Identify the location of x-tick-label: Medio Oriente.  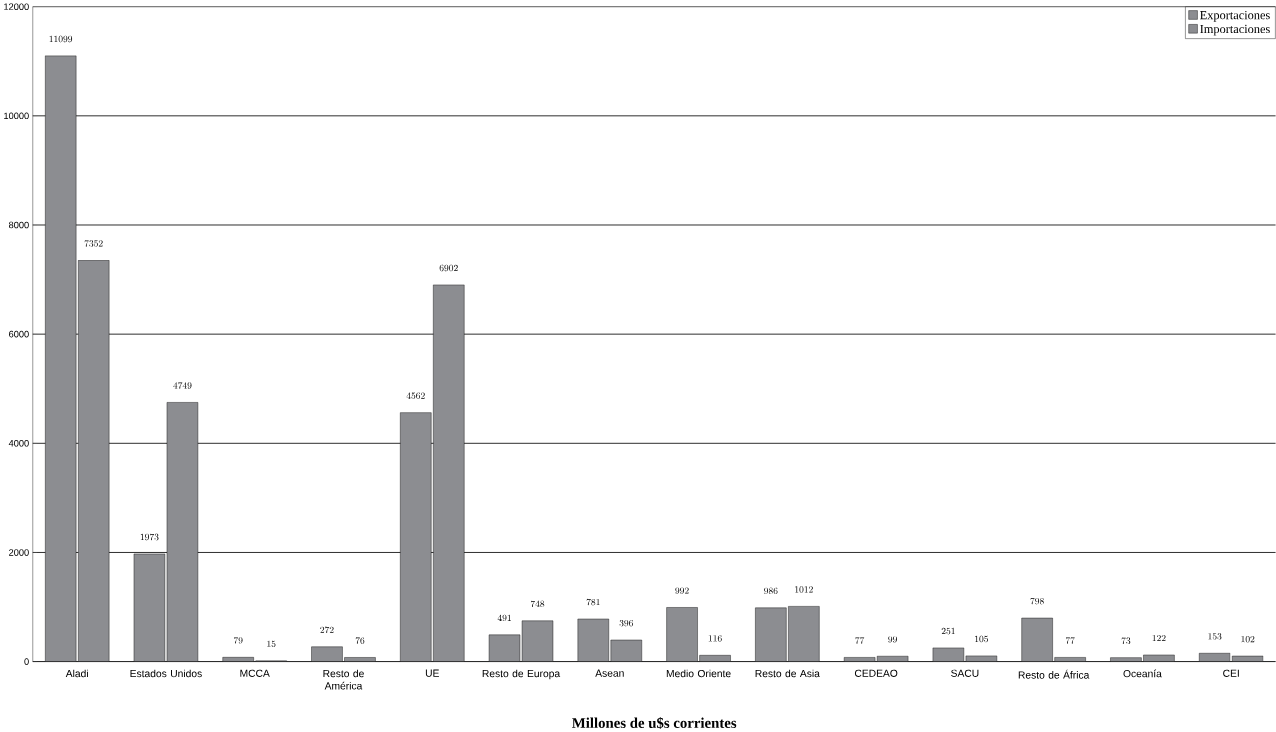
(698, 673).